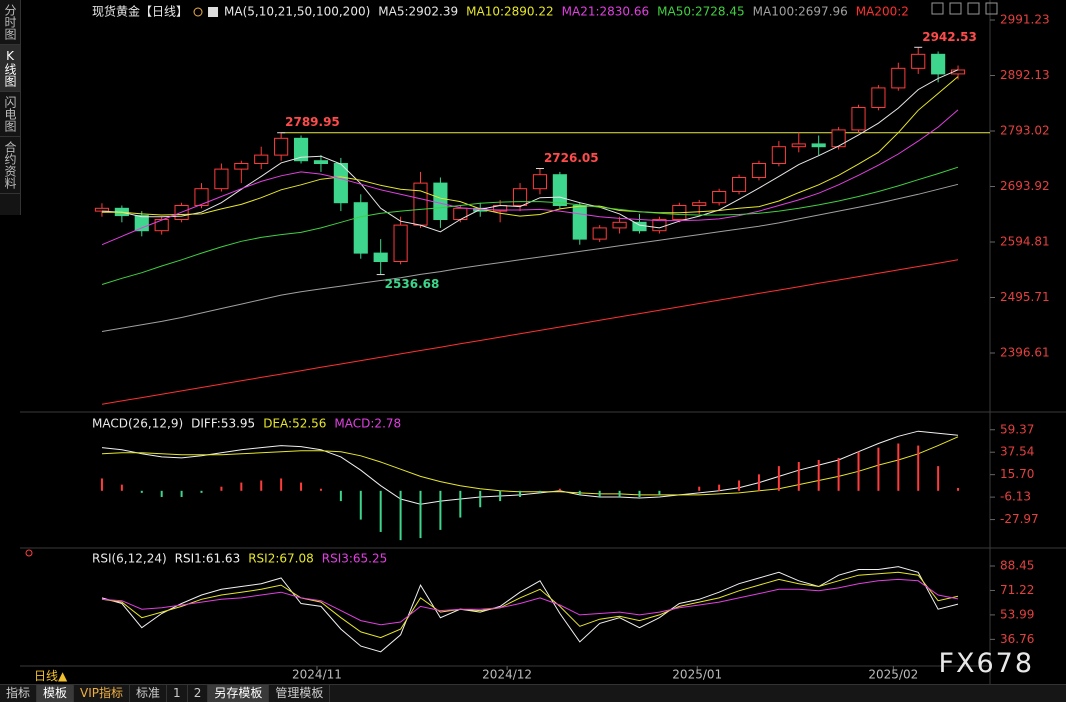 The image size is (1066, 702). I want to click on x-tick-label: 2025/01, so click(697, 675).